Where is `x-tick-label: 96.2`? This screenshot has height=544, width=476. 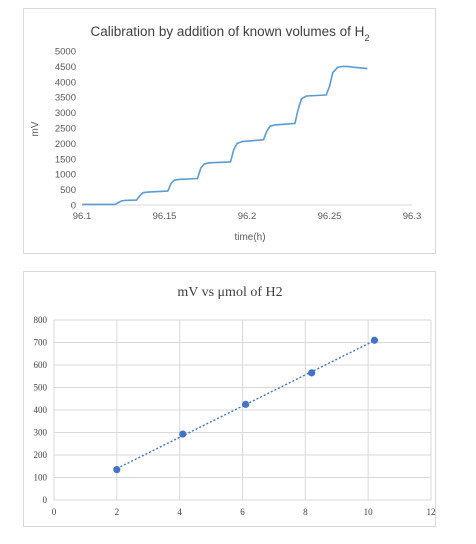 x-tick-label: 96.2 is located at coordinates (247, 216).